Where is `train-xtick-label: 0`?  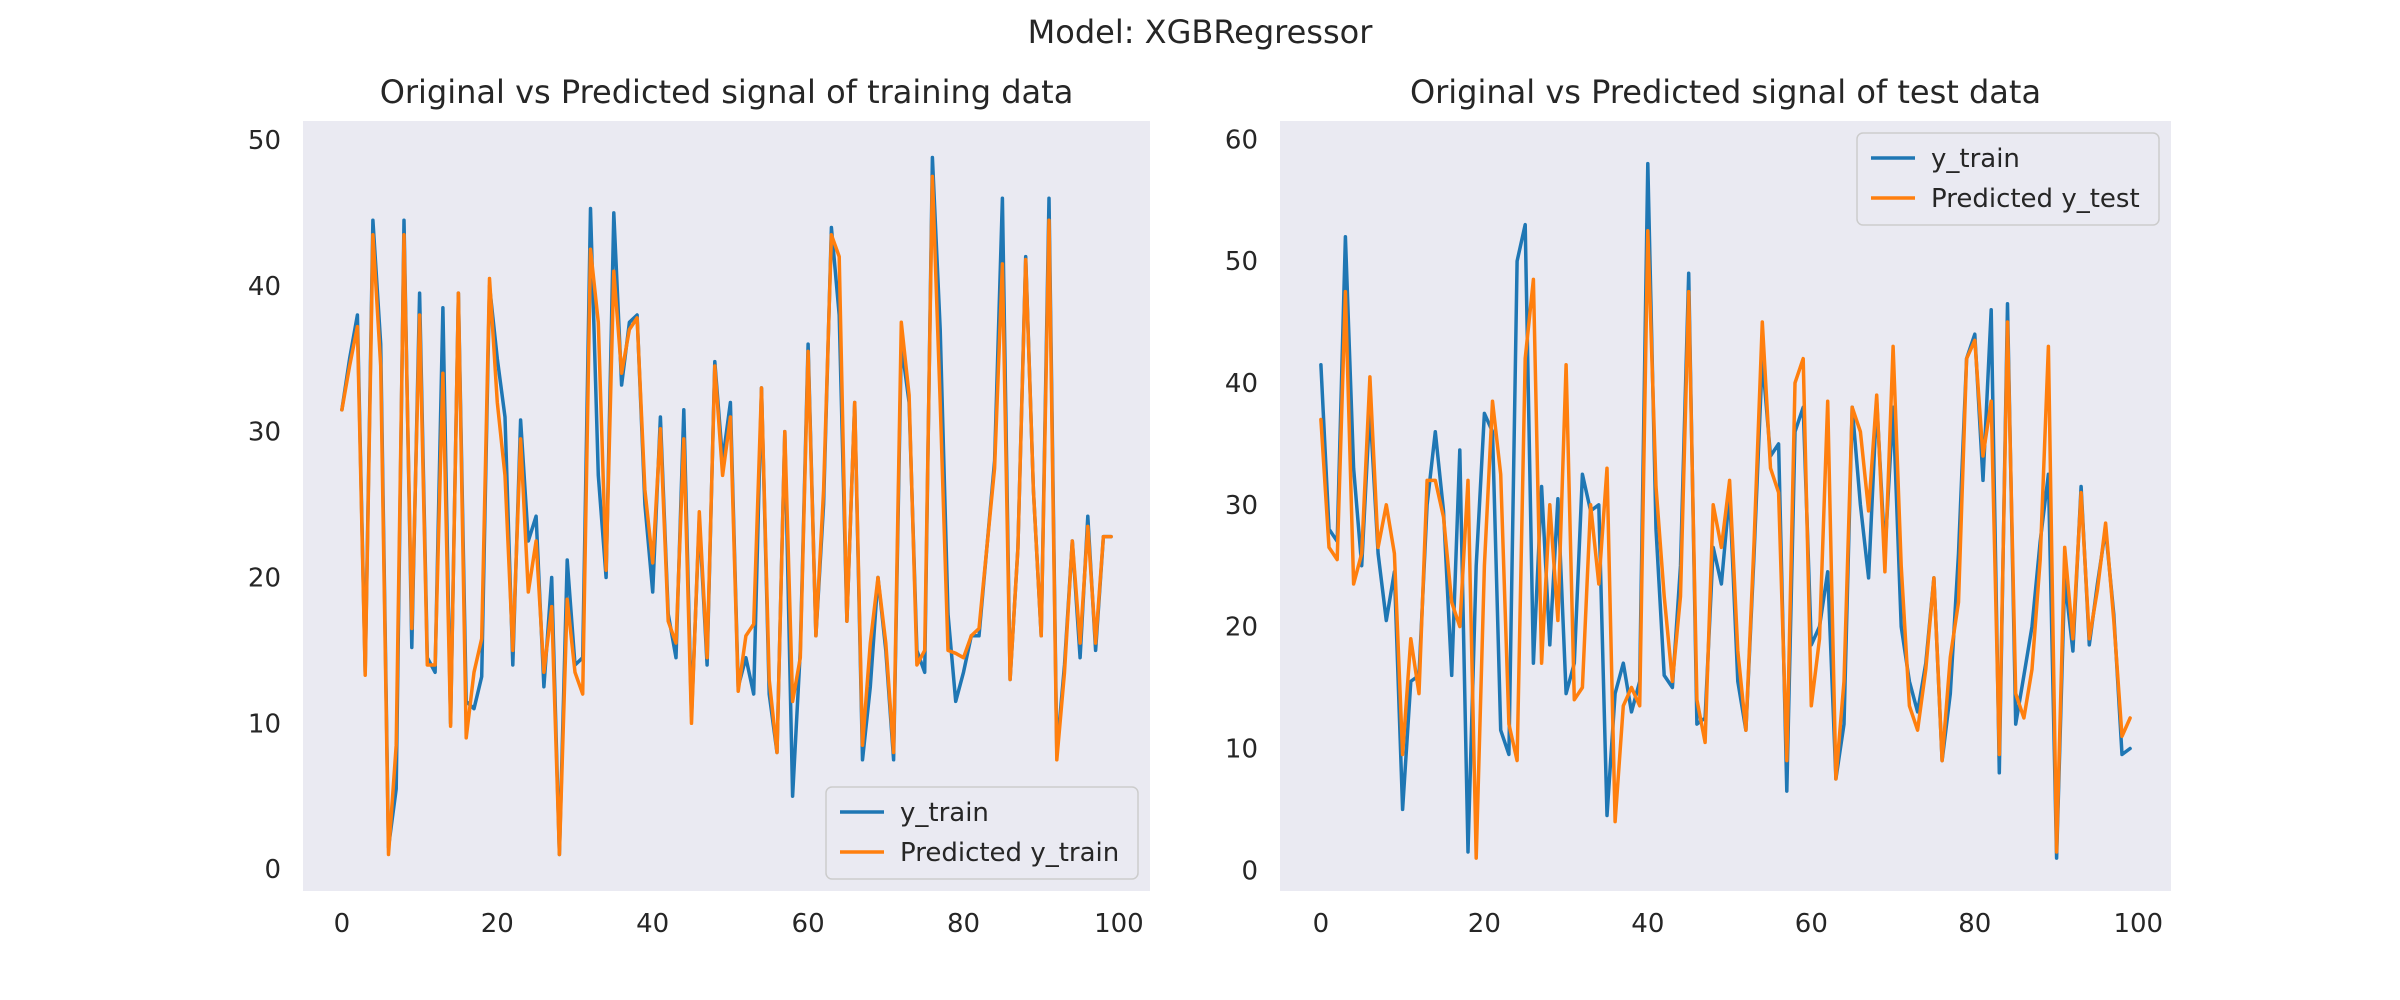 train-xtick-label: 0 is located at coordinates (342, 924).